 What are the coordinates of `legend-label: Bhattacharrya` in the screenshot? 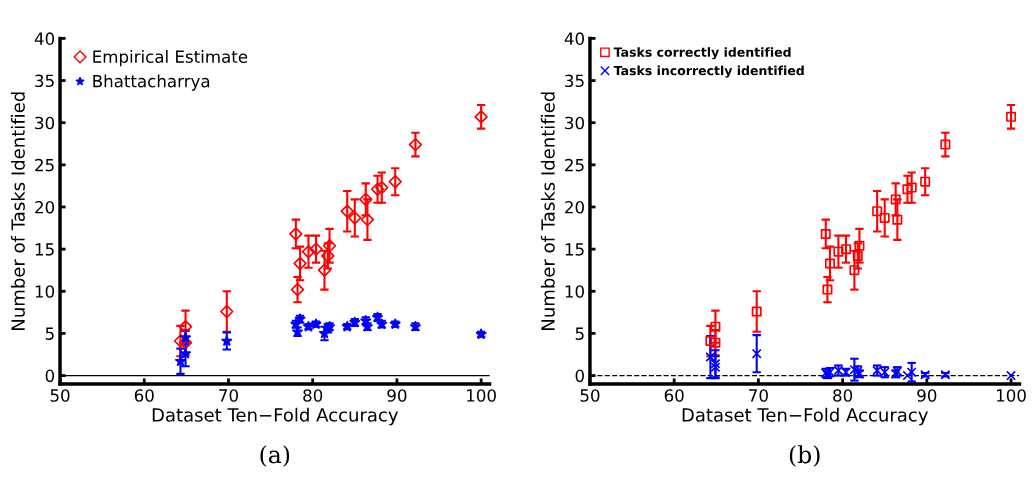 It's located at (151, 82).